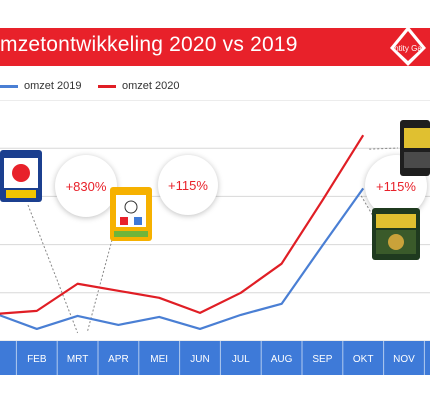  What do you see at coordinates (151, 86) in the screenshot?
I see `legend-label-2020: omzet 2020` at bounding box center [151, 86].